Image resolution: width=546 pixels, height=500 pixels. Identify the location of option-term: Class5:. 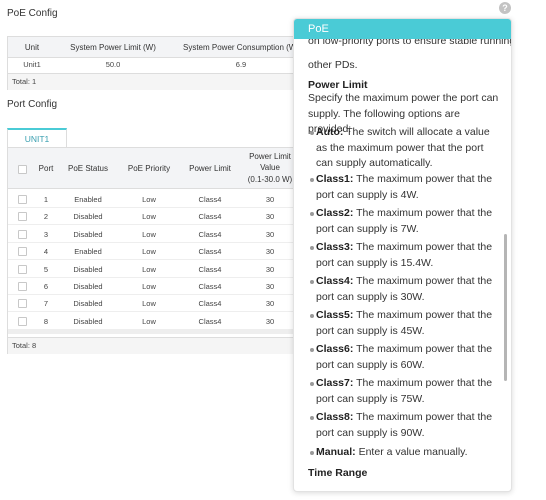
(335, 315).